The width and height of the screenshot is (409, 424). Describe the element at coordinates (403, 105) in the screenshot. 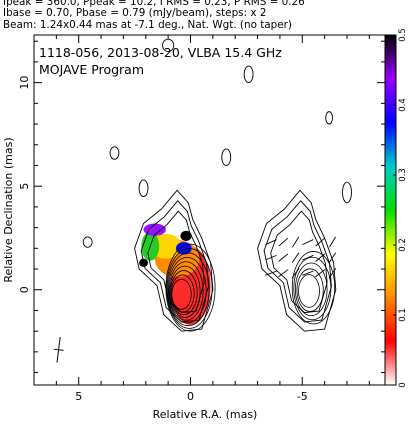

I see `colorbar-tick-label: 0.4` at that location.